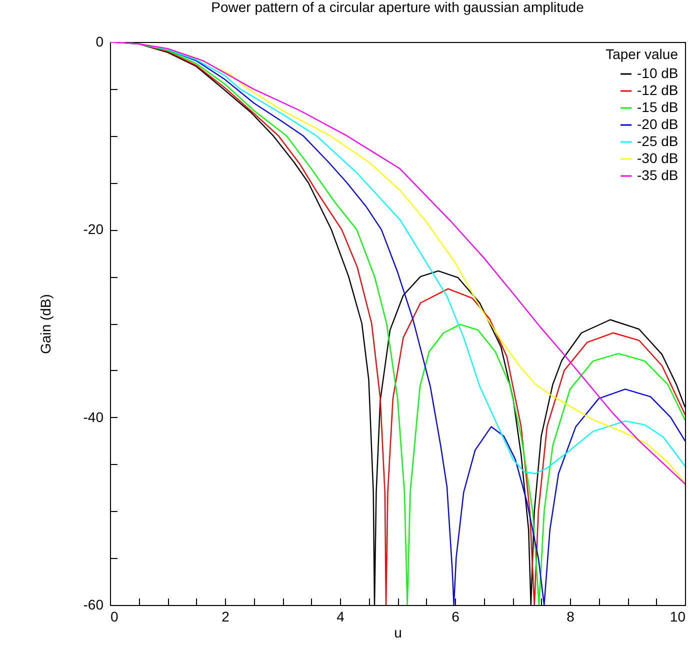 This screenshot has width=695, height=653. What do you see at coordinates (340, 616) in the screenshot?
I see `x-tick-label: 4` at bounding box center [340, 616].